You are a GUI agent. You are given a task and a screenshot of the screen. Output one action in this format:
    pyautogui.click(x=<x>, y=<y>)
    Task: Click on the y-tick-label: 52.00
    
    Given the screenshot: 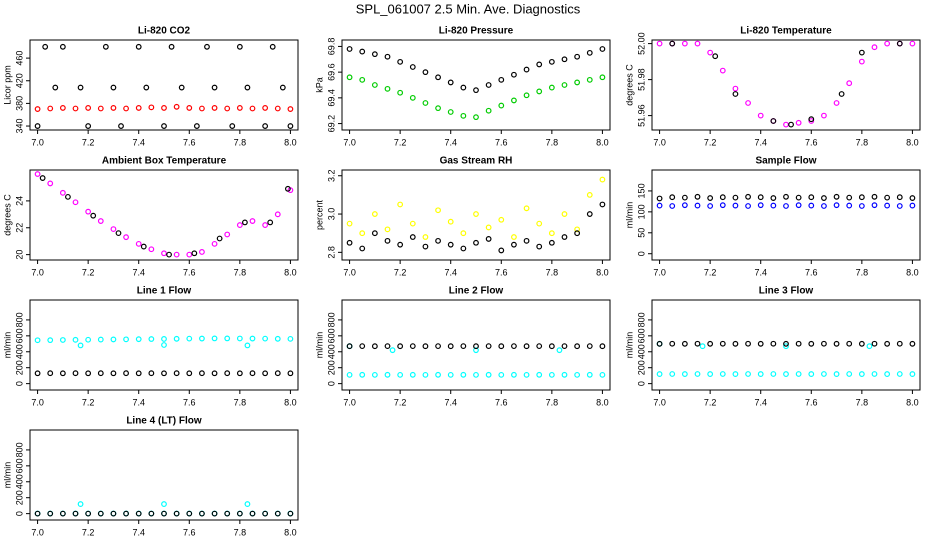 What is the action you would take?
    pyautogui.click(x=641, y=43)
    